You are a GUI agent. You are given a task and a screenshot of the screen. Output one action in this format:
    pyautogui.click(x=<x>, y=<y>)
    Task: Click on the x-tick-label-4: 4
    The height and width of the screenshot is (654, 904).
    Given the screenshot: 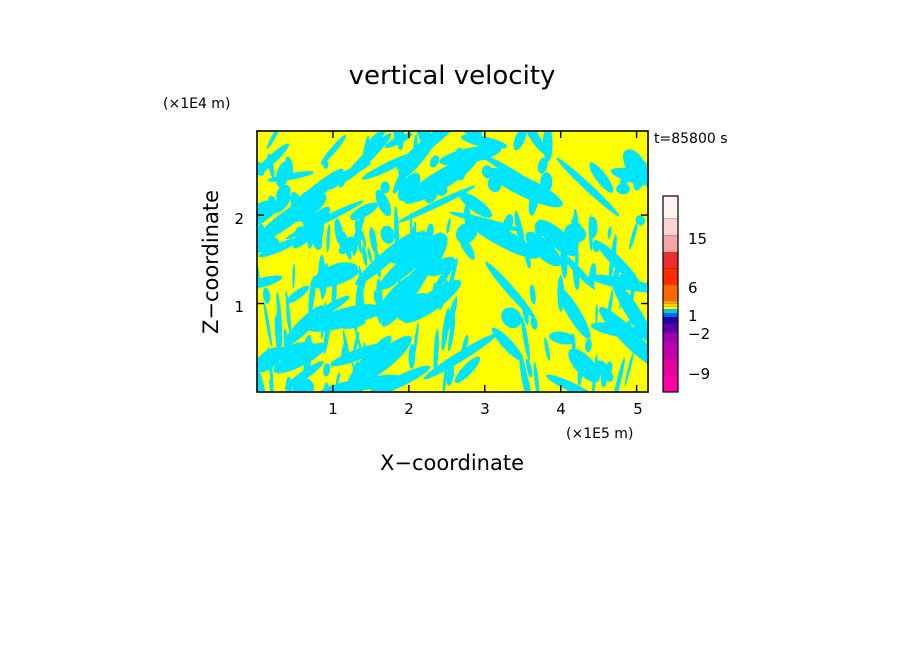 What is the action you would take?
    pyautogui.click(x=561, y=409)
    